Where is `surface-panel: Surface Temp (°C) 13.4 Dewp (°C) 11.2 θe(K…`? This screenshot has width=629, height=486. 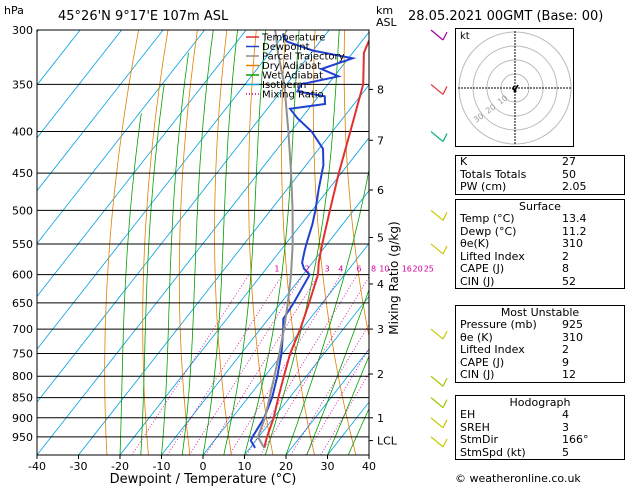 surface-panel: Surface Temp (°C) 13.4 Dewp (°C) 11.2 θe(K… is located at coordinates (540, 244).